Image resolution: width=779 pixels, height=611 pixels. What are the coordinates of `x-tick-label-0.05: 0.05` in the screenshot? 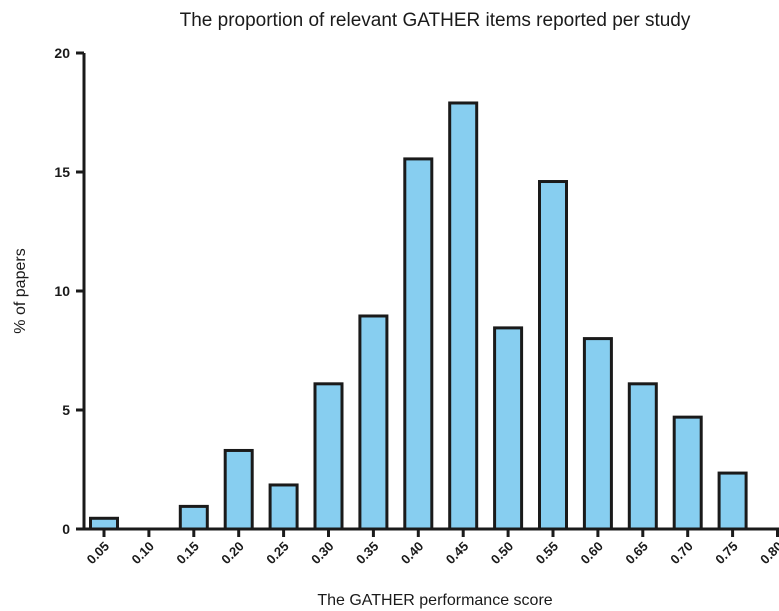 It's located at (98, 553).